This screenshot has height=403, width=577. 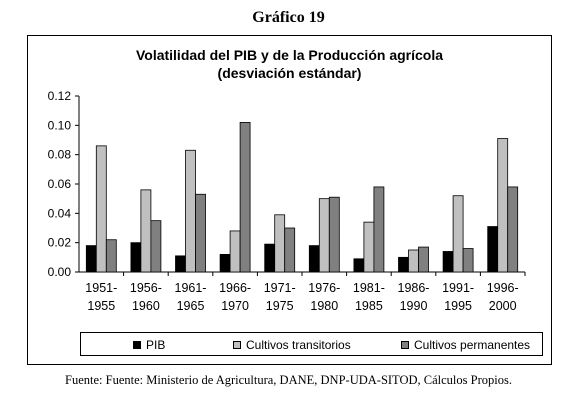 I want to click on x-tick-label: 1955, so click(x=101, y=306).